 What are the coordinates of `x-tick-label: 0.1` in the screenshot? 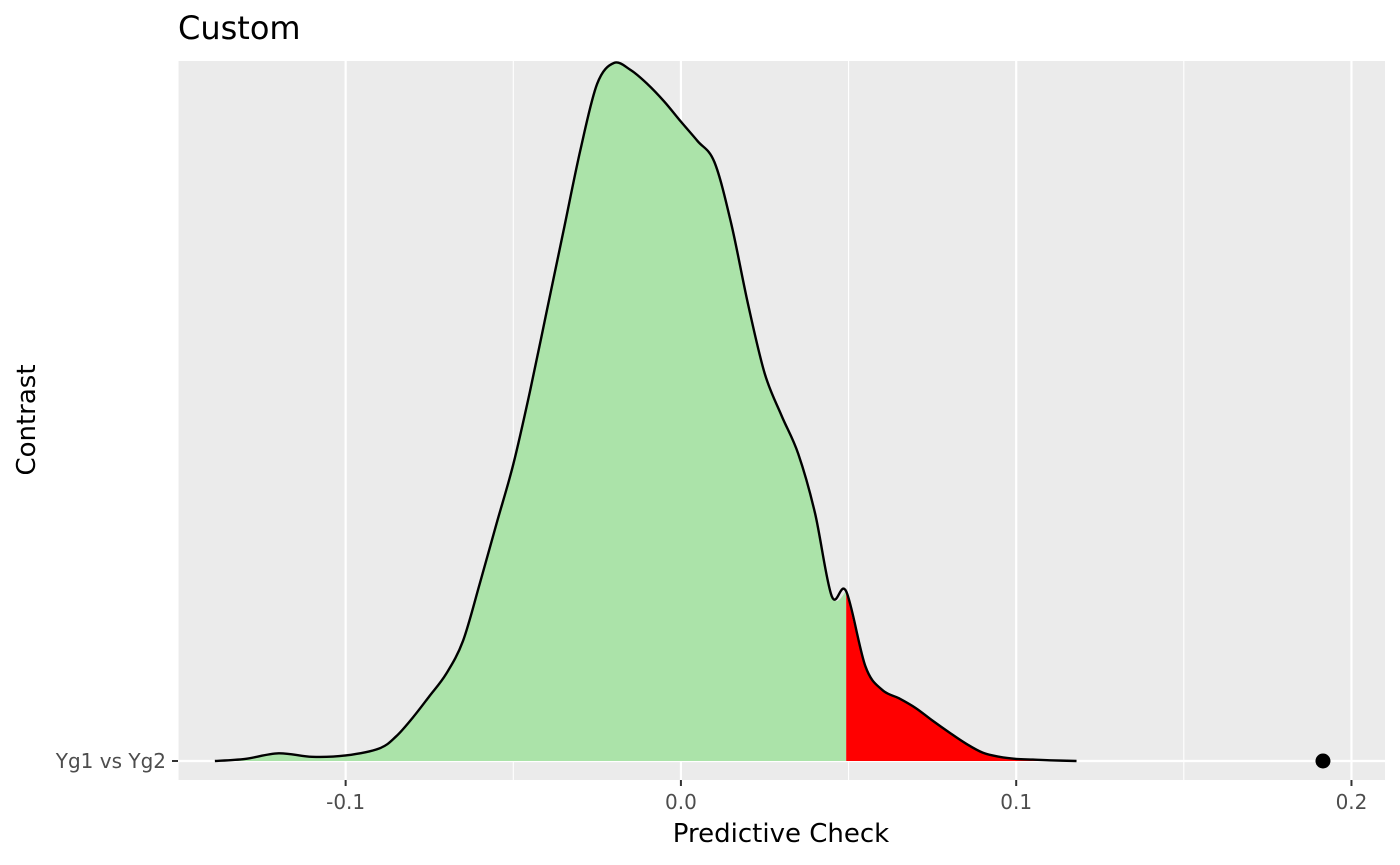 It's located at (1016, 802).